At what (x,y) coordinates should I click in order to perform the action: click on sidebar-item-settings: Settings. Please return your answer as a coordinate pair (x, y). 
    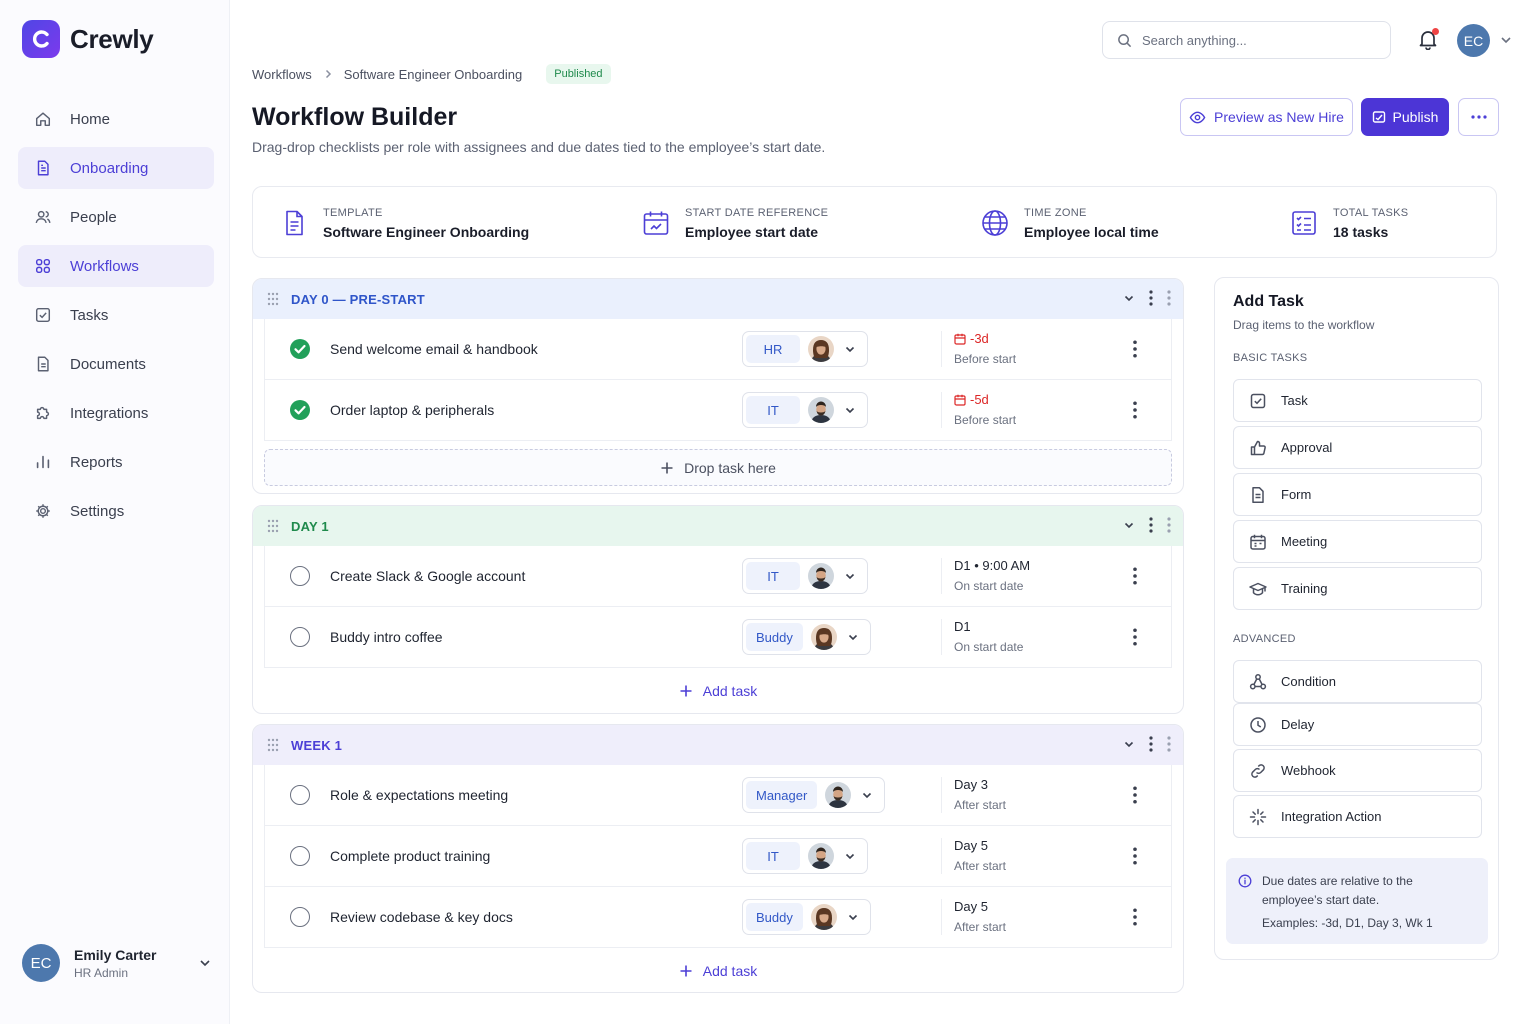
    Looking at the image, I should click on (116, 511).